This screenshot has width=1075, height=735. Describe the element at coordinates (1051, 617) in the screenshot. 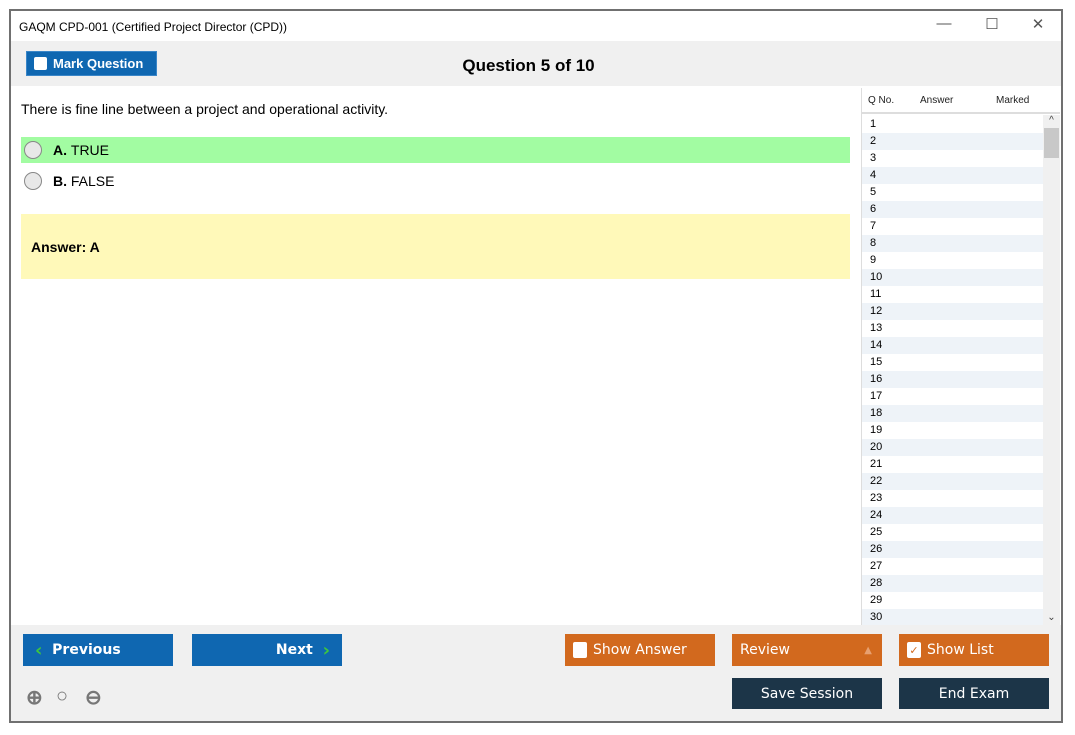

I see `scroll-down-icon: ⌄` at that location.